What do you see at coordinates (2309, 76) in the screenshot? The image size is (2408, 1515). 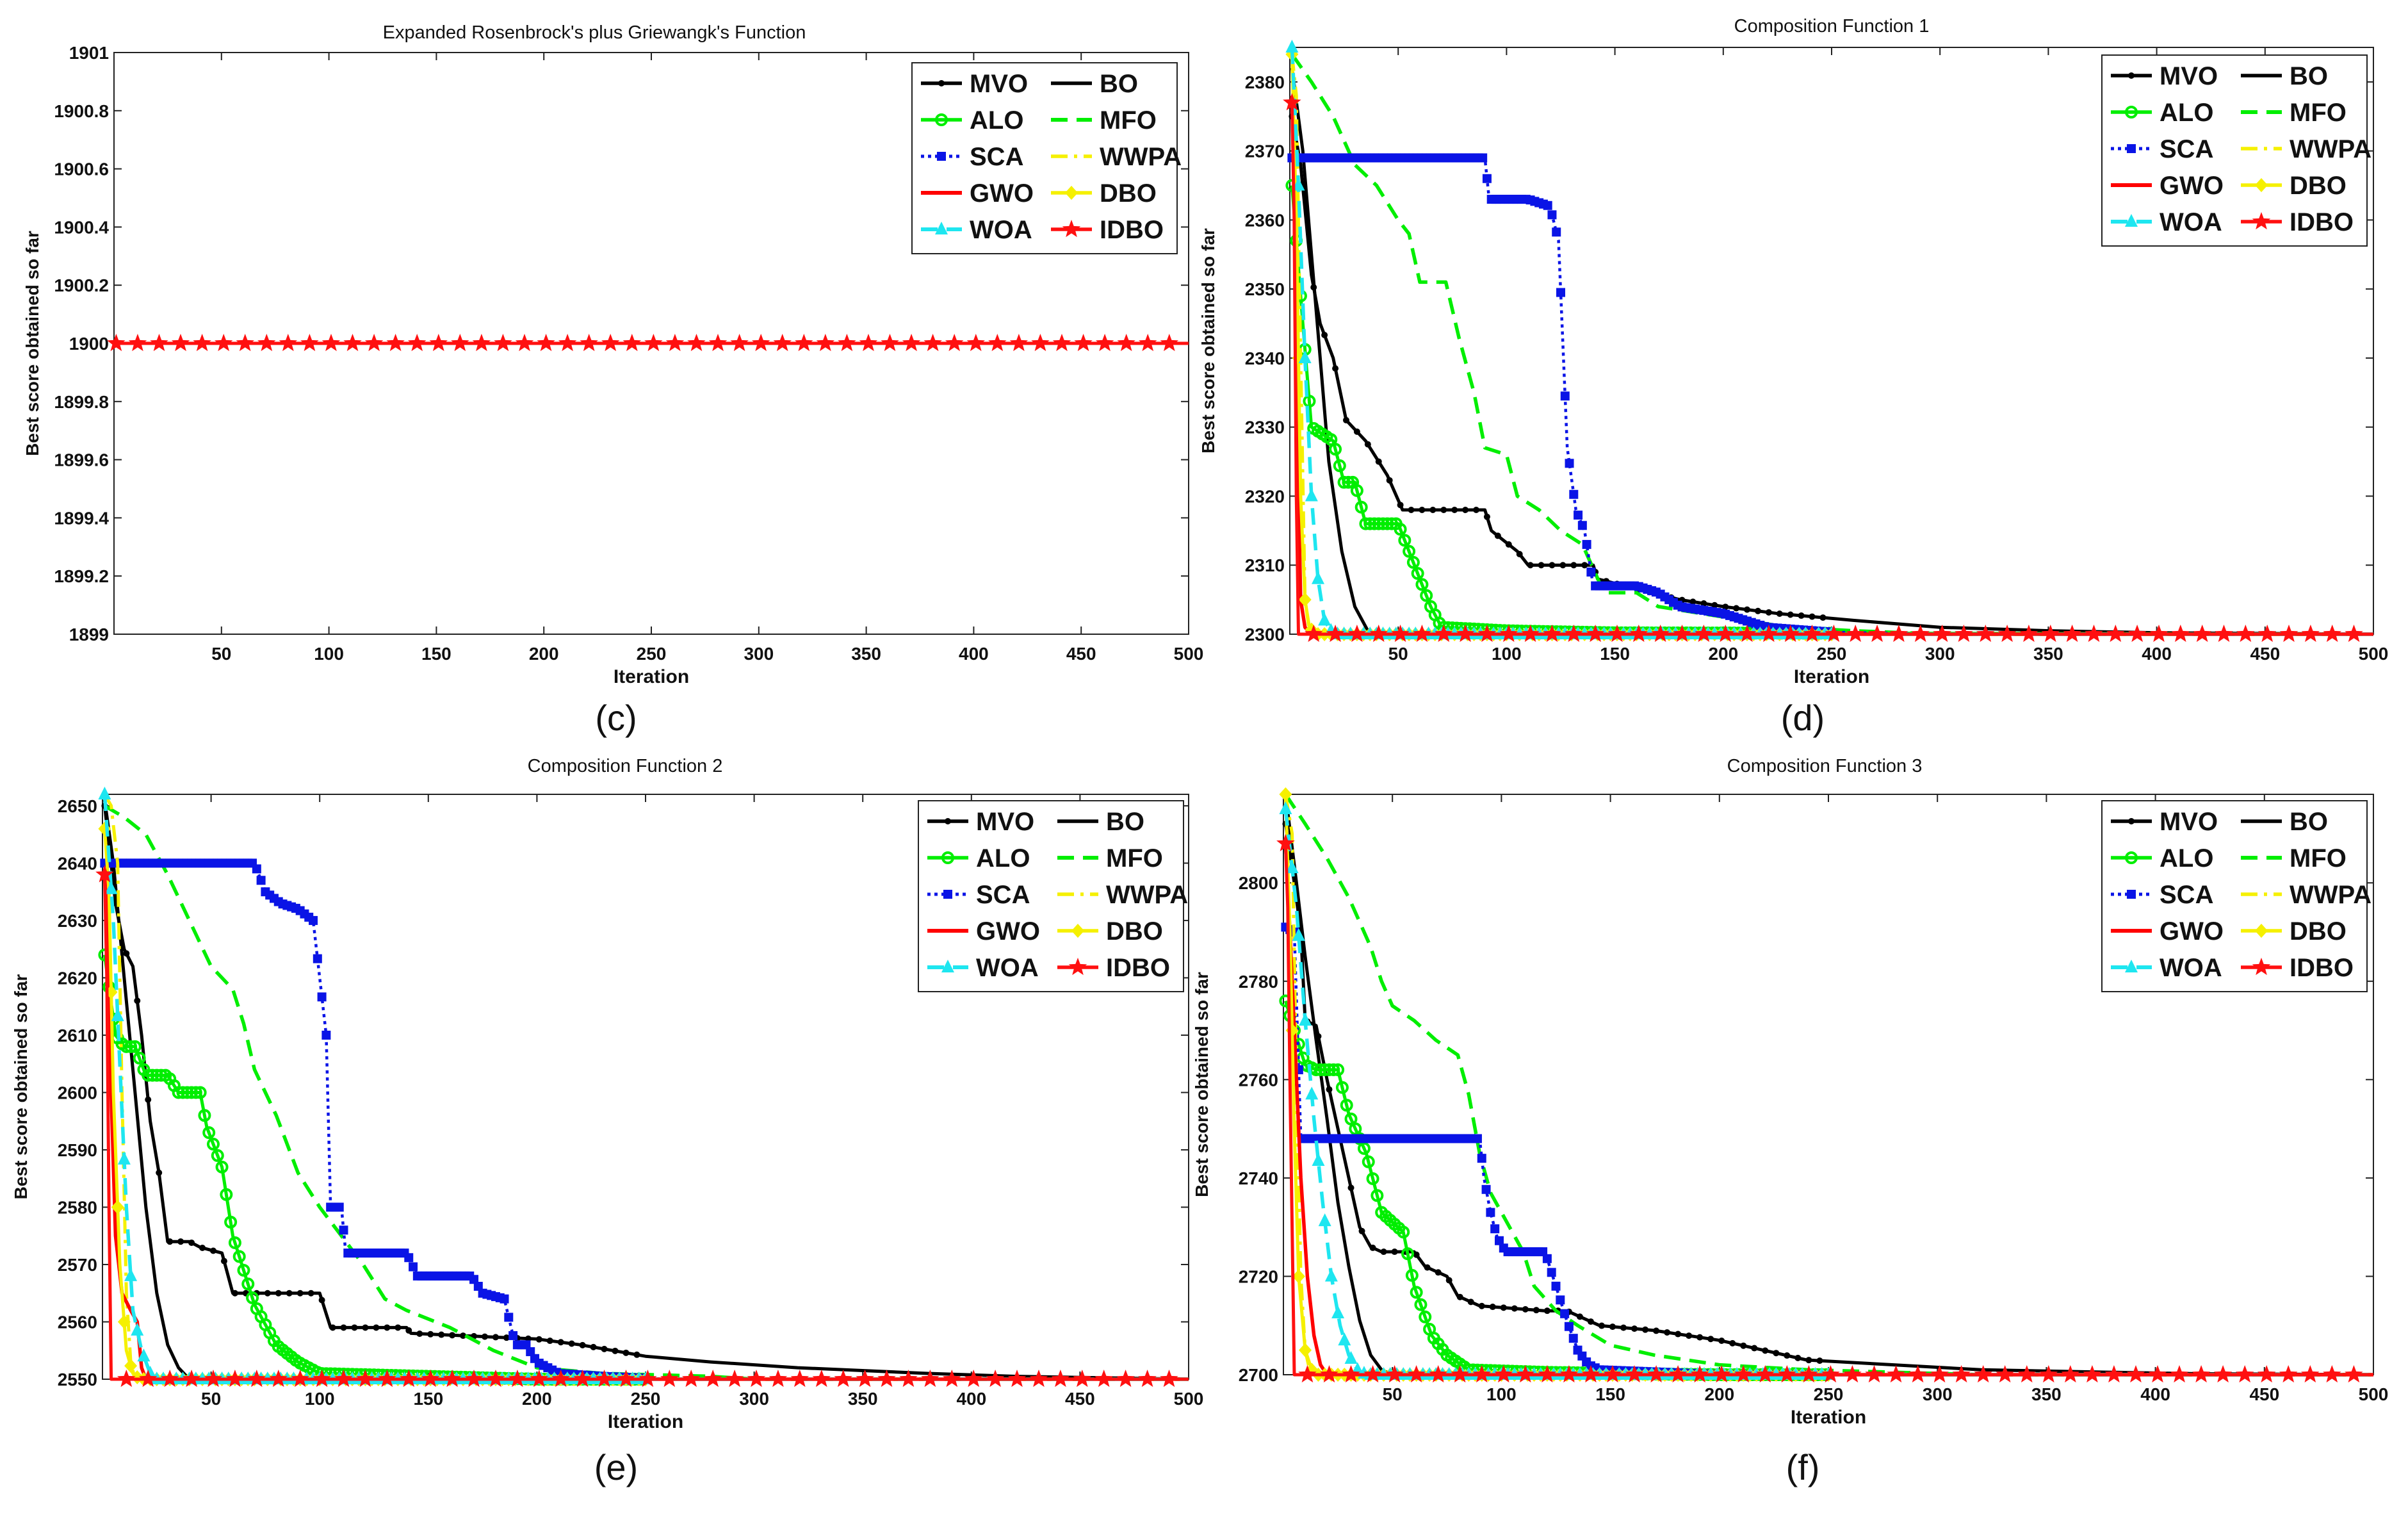 I see `legend-label-bo: BO` at bounding box center [2309, 76].